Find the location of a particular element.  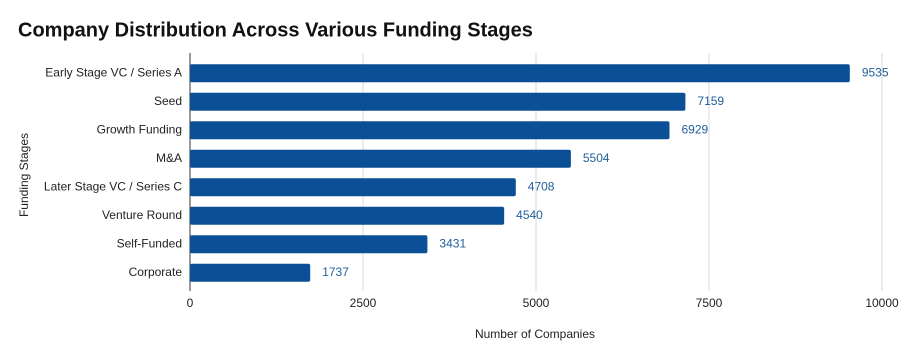

x-tick-label: 7500 is located at coordinates (709, 303).